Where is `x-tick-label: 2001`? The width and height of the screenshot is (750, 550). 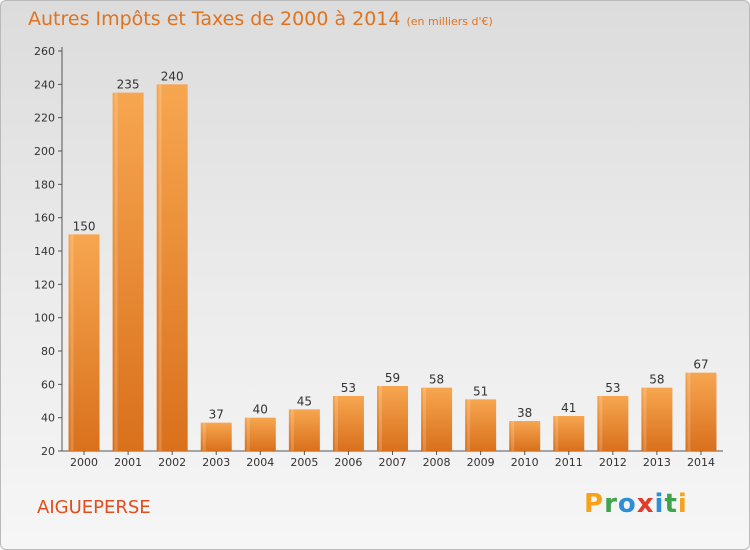
x-tick-label: 2001 is located at coordinates (128, 462).